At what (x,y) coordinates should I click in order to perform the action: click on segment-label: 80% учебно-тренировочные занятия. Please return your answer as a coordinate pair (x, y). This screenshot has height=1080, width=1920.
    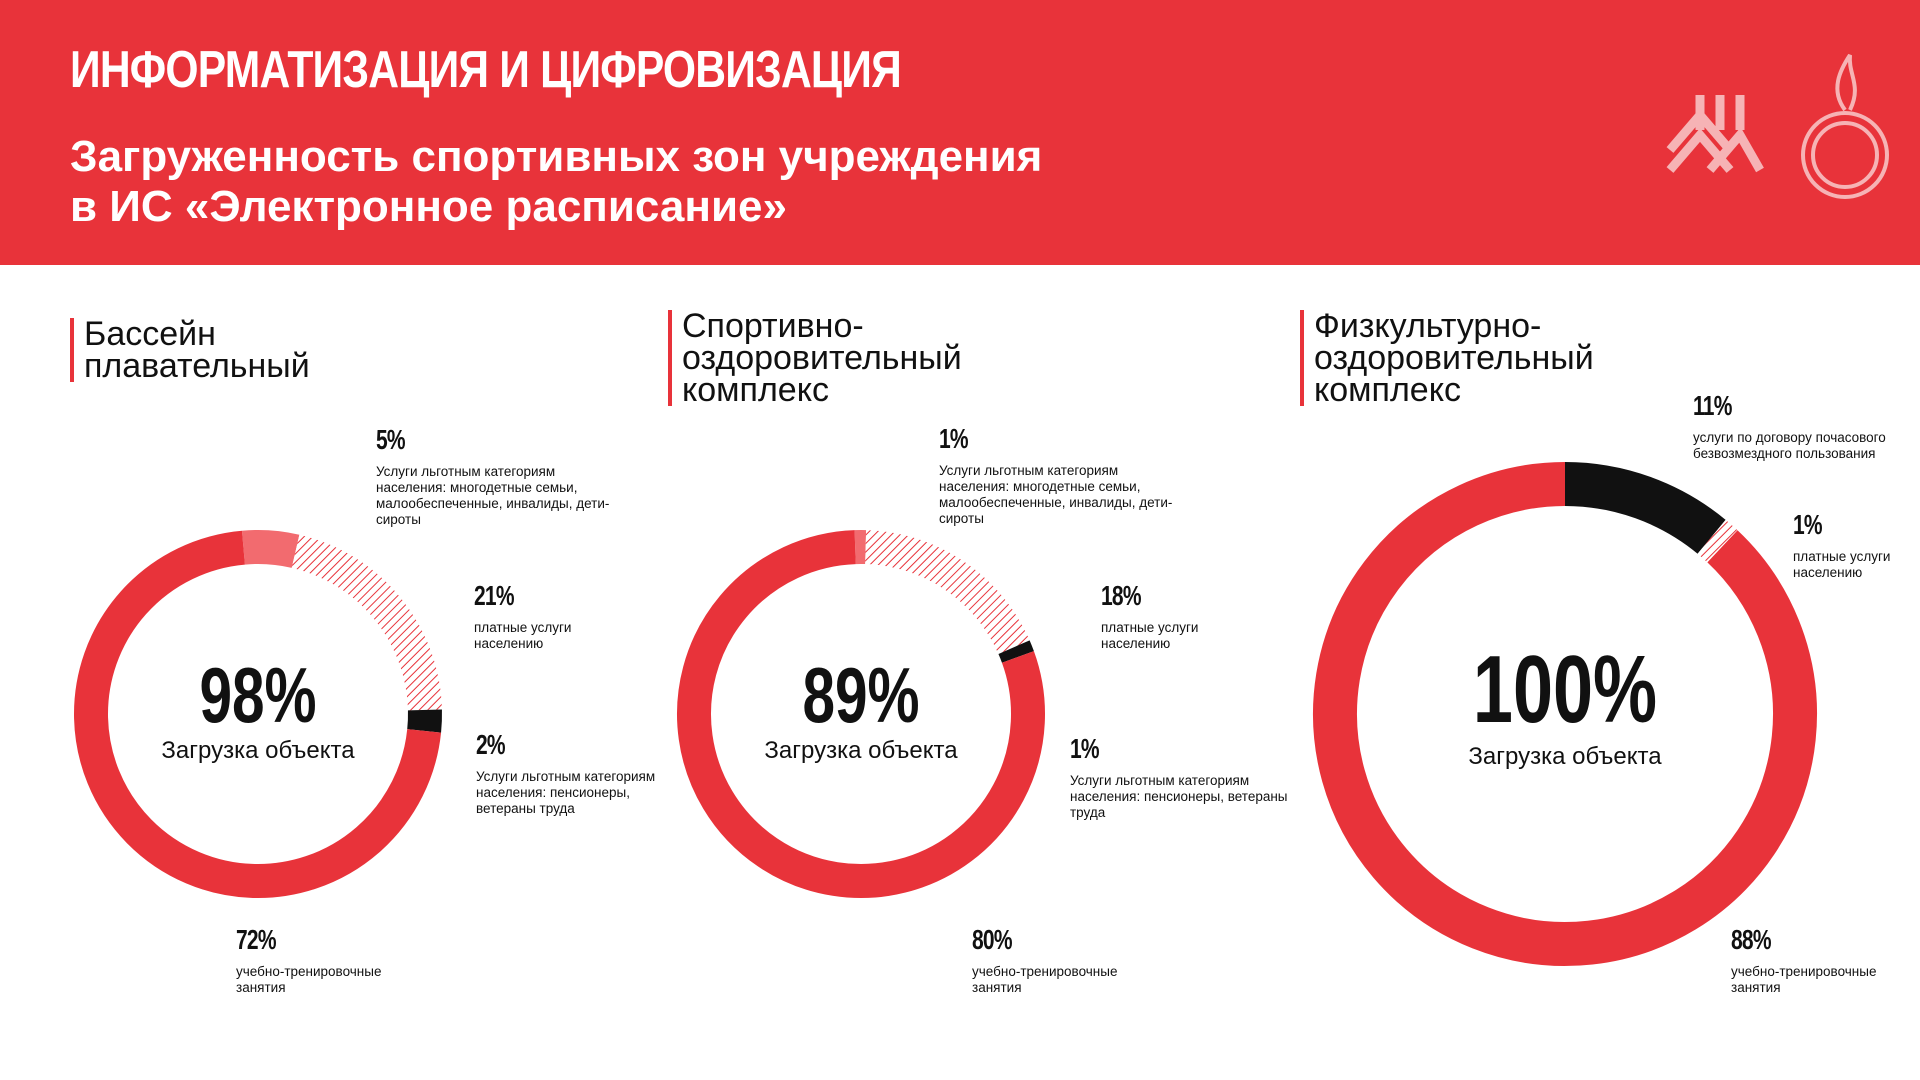
    Looking at the image, I should click on (1062, 960).